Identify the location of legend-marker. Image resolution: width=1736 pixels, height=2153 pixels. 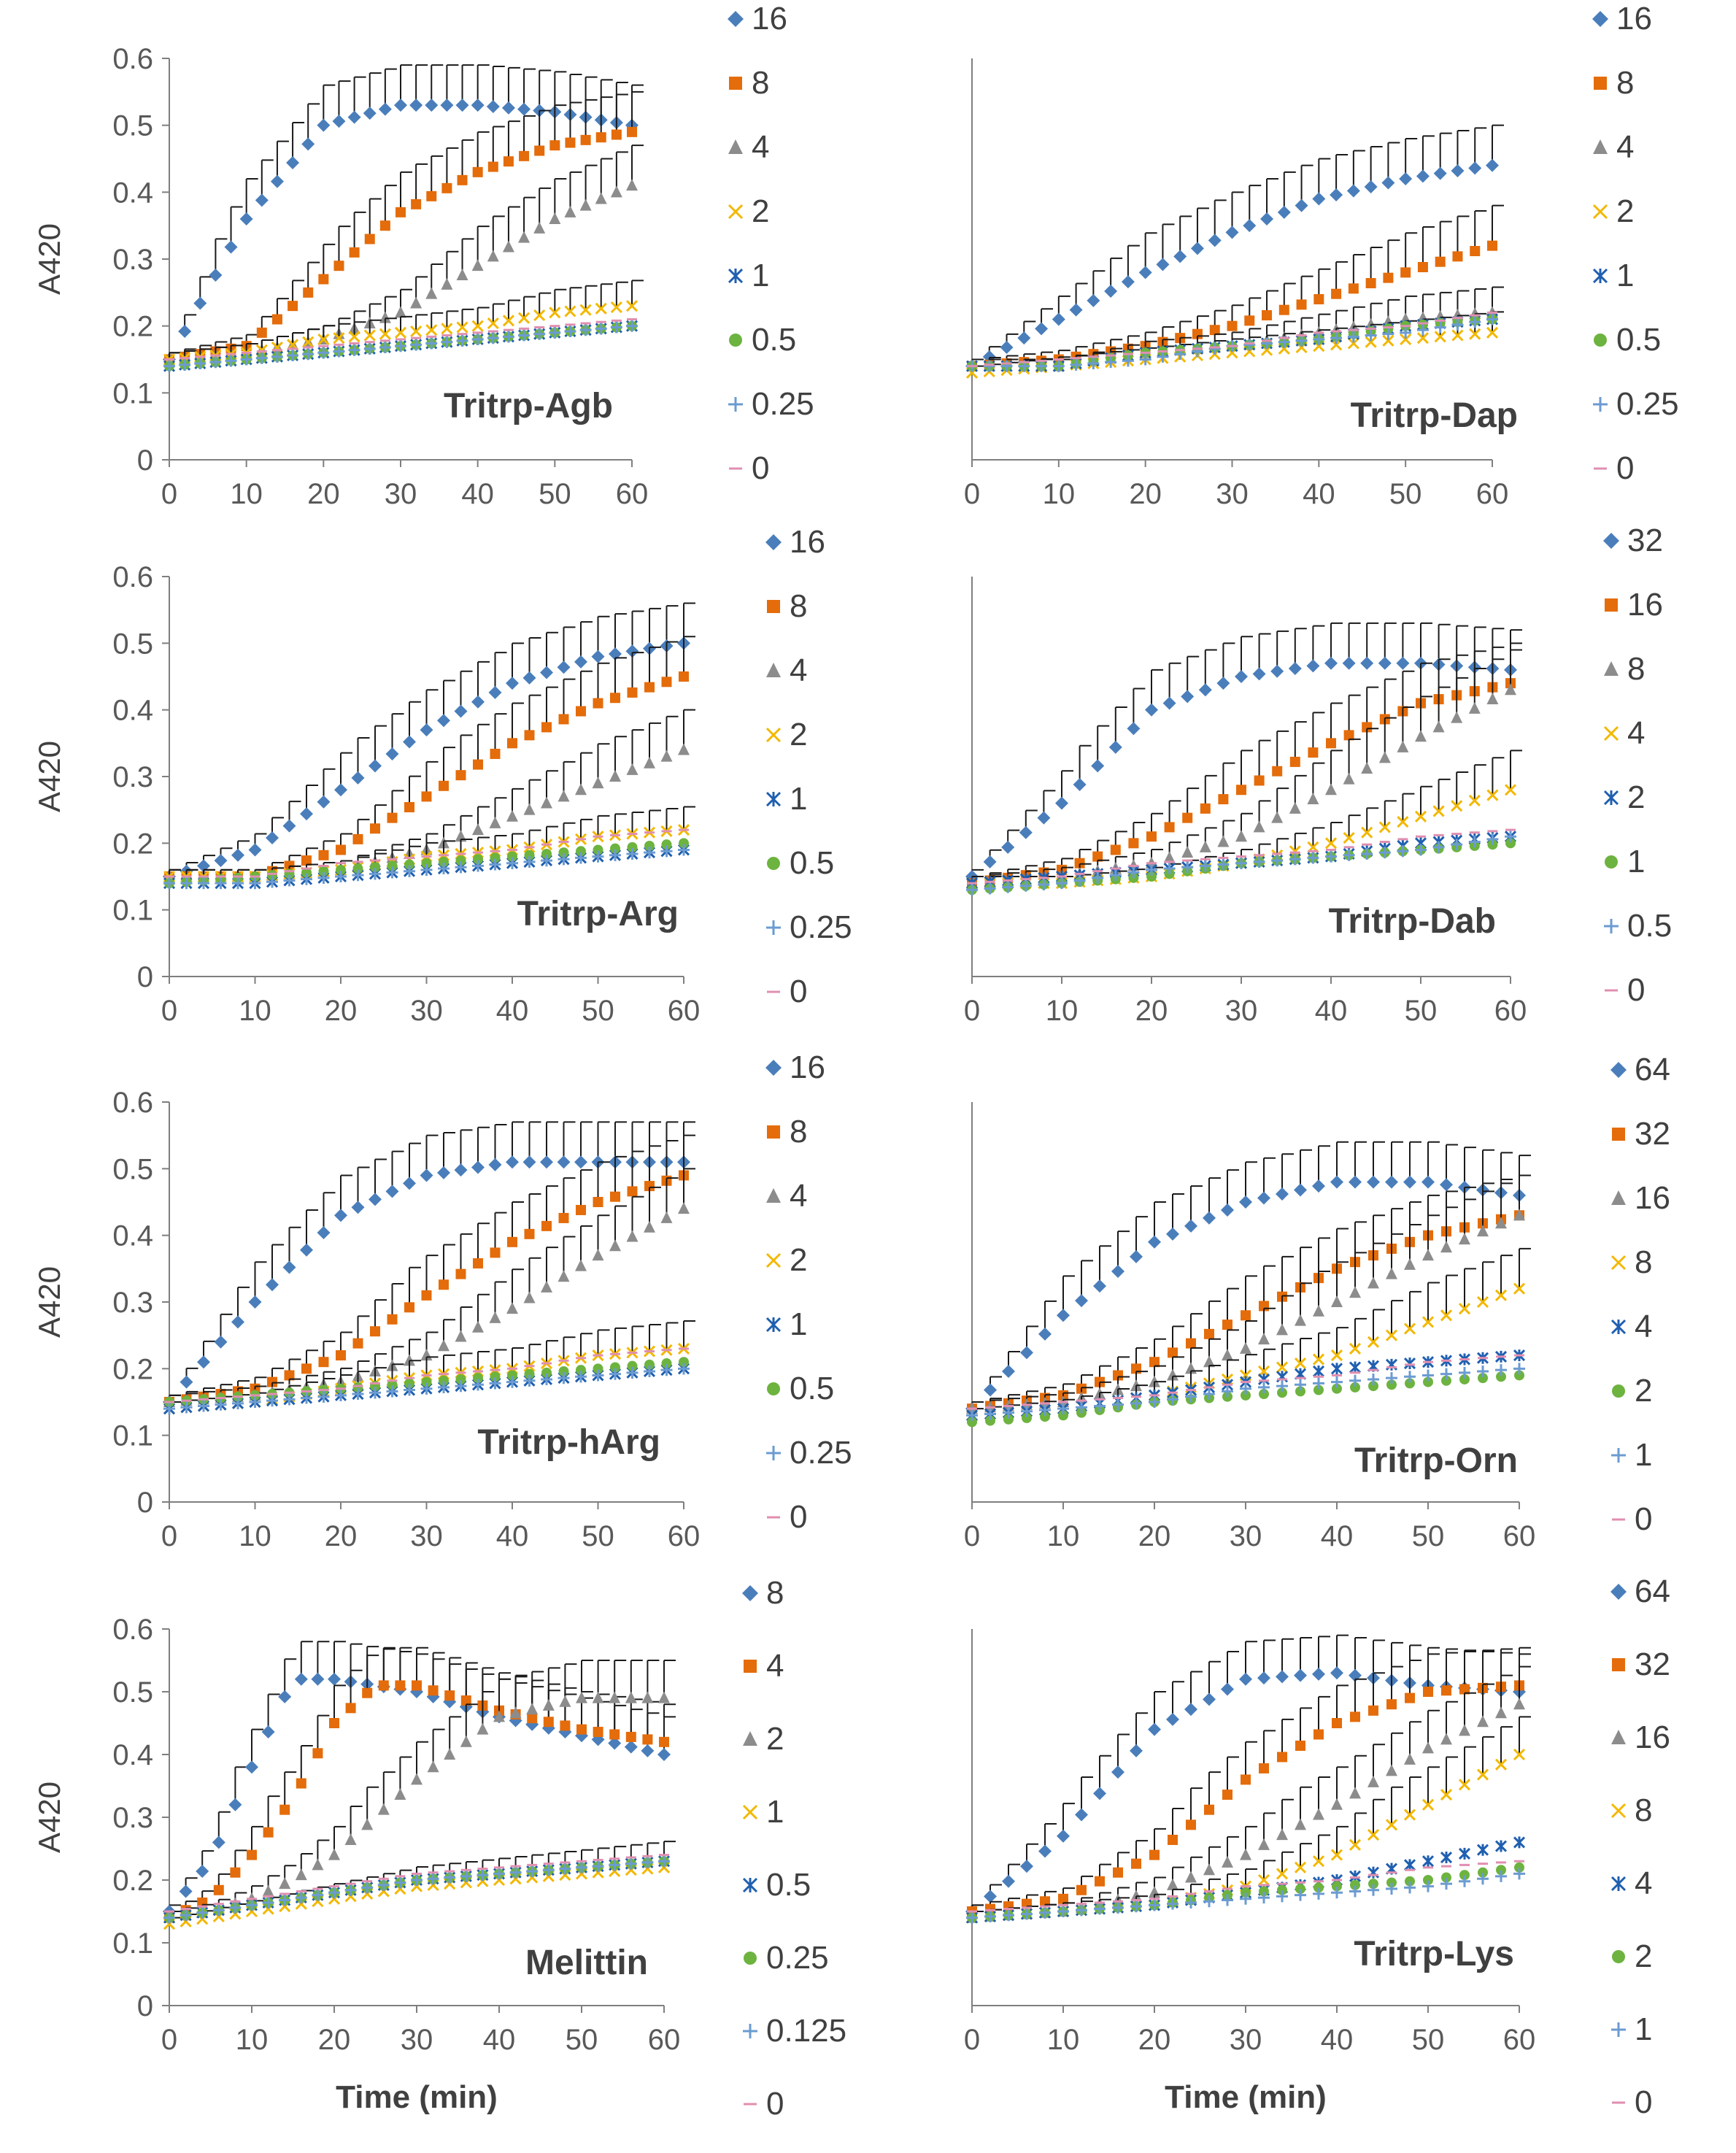
(773, 735).